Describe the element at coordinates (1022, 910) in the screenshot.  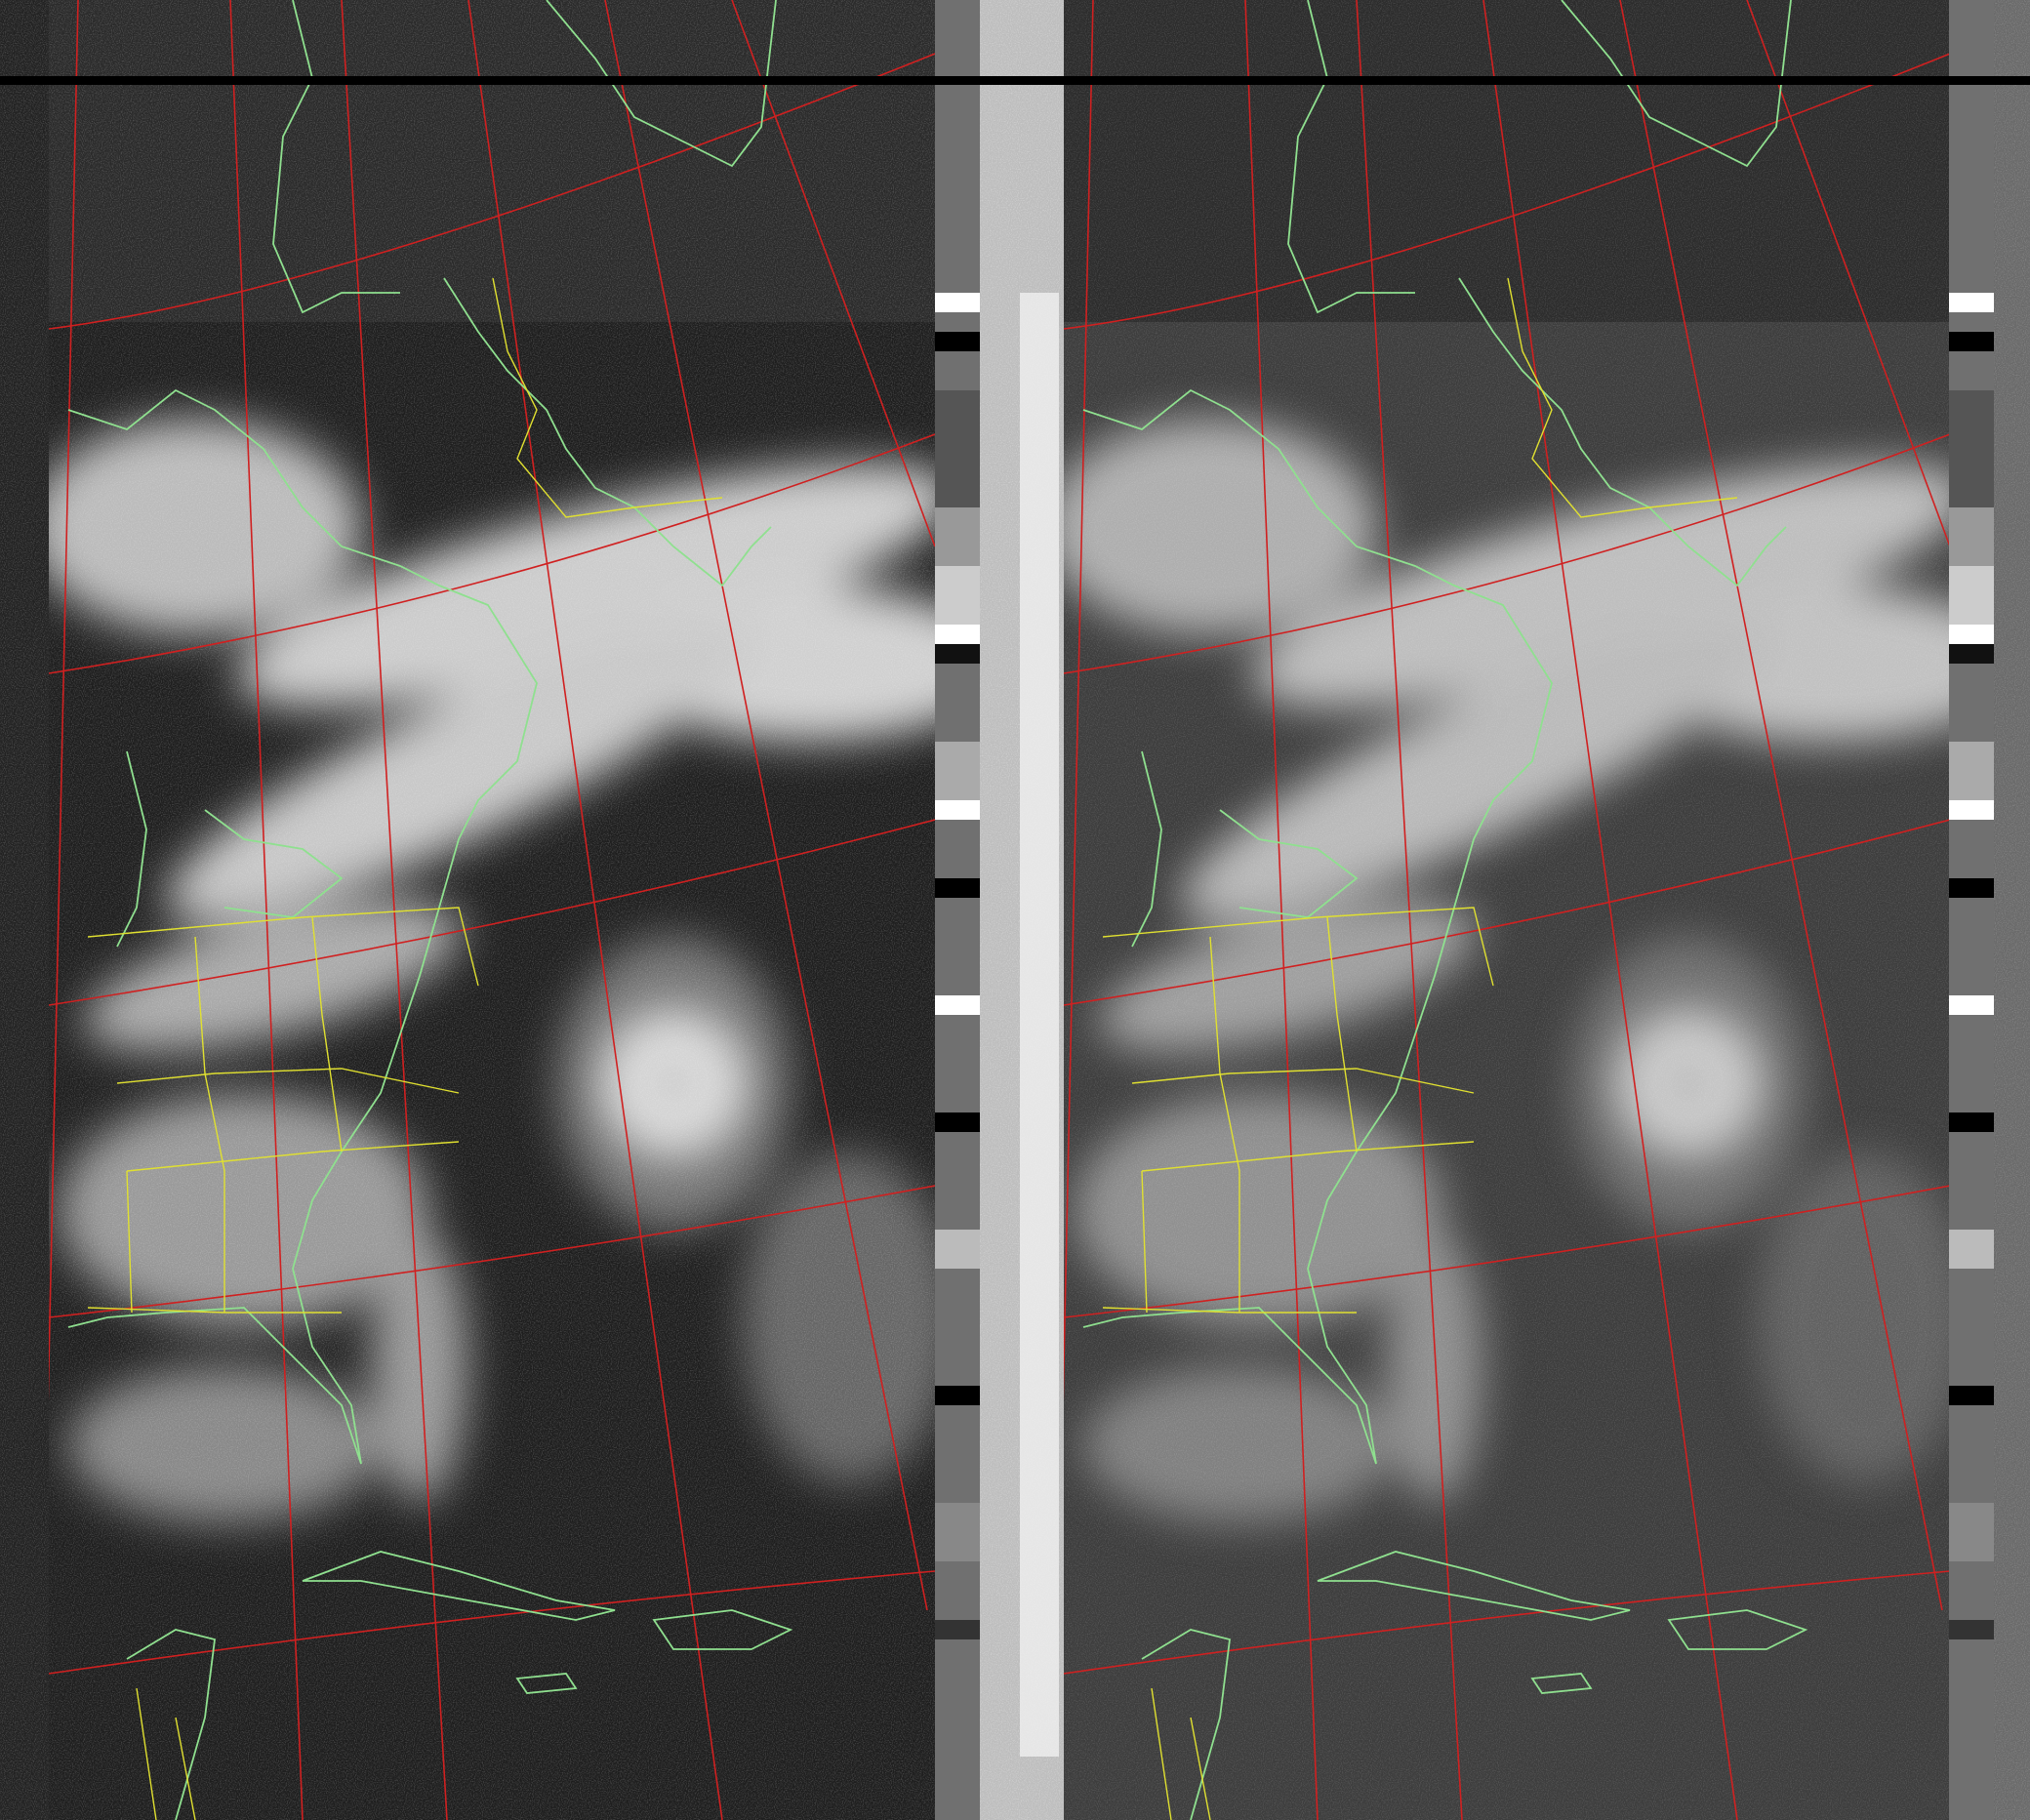
I see `sync-strip-b` at that location.